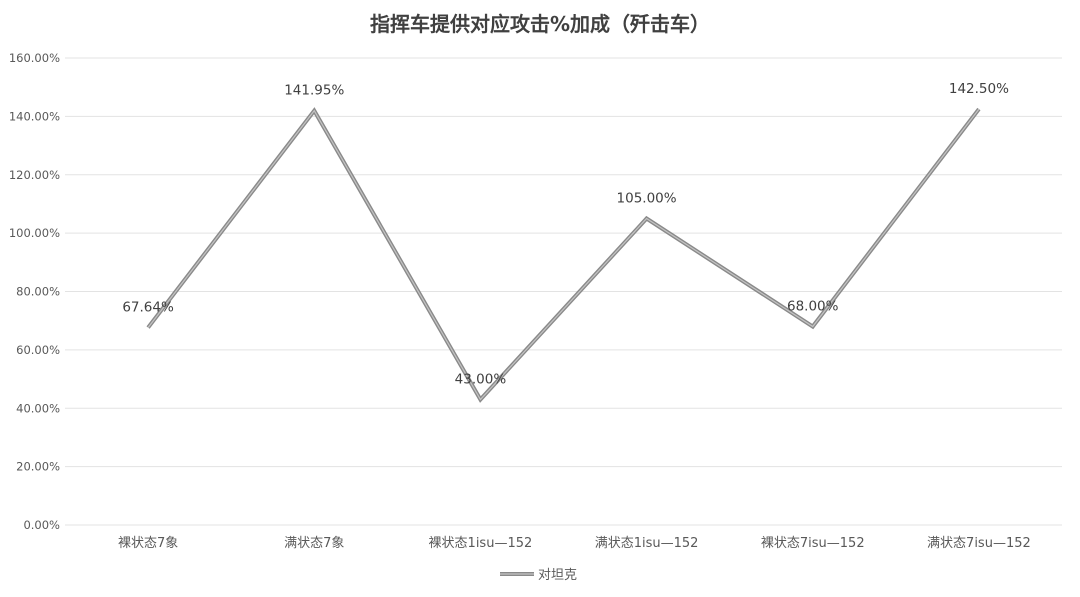 This screenshot has height=597, width=1080. Describe the element at coordinates (647, 199) in the screenshot. I see `data-label: 105.00%` at that location.